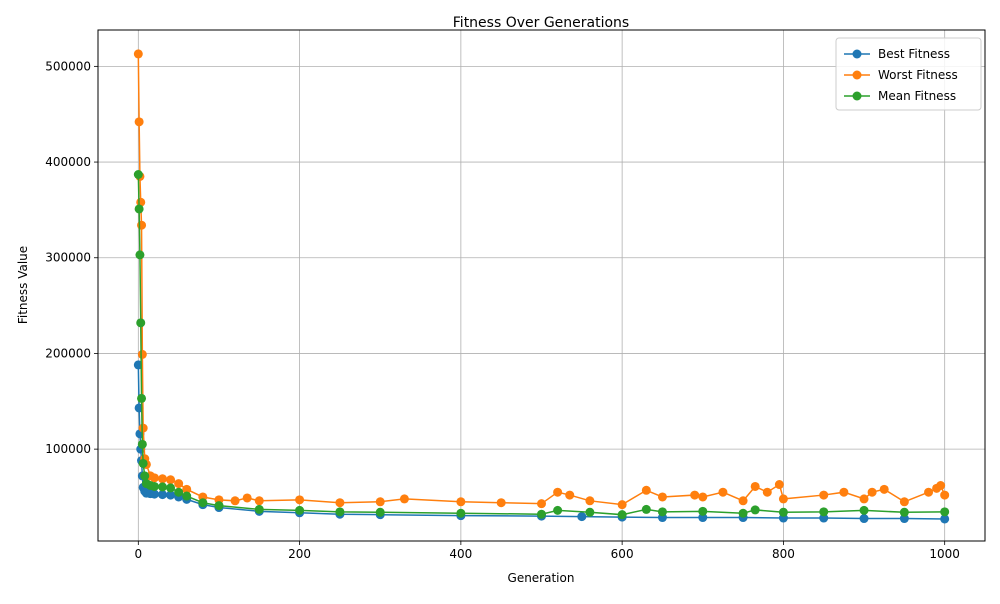  Describe the element at coordinates (944, 554) in the screenshot. I see `x-tick-label: 1000` at that location.